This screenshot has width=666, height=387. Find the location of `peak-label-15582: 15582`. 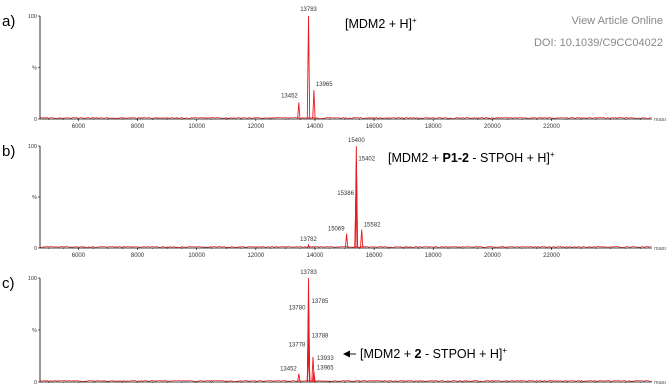

peak-label-15582: 15582 is located at coordinates (372, 226).